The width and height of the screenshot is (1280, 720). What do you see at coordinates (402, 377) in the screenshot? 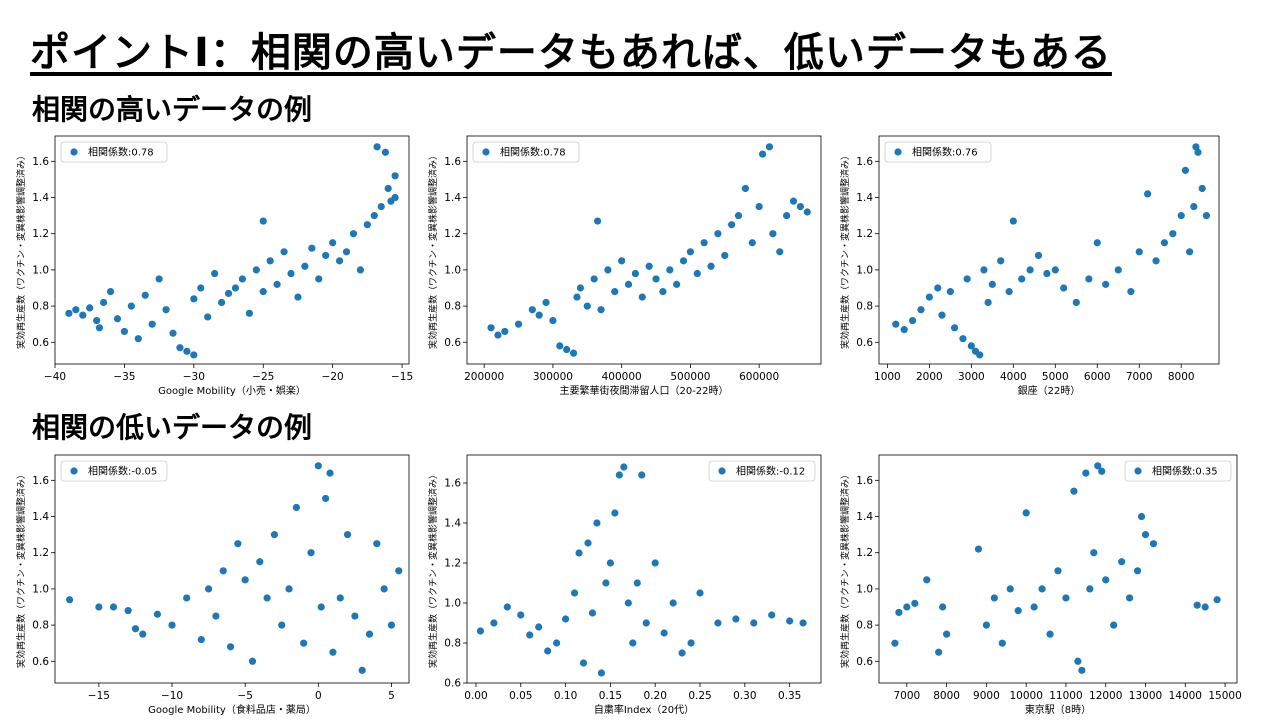
I see `x-tick-label: −15` at bounding box center [402, 377].